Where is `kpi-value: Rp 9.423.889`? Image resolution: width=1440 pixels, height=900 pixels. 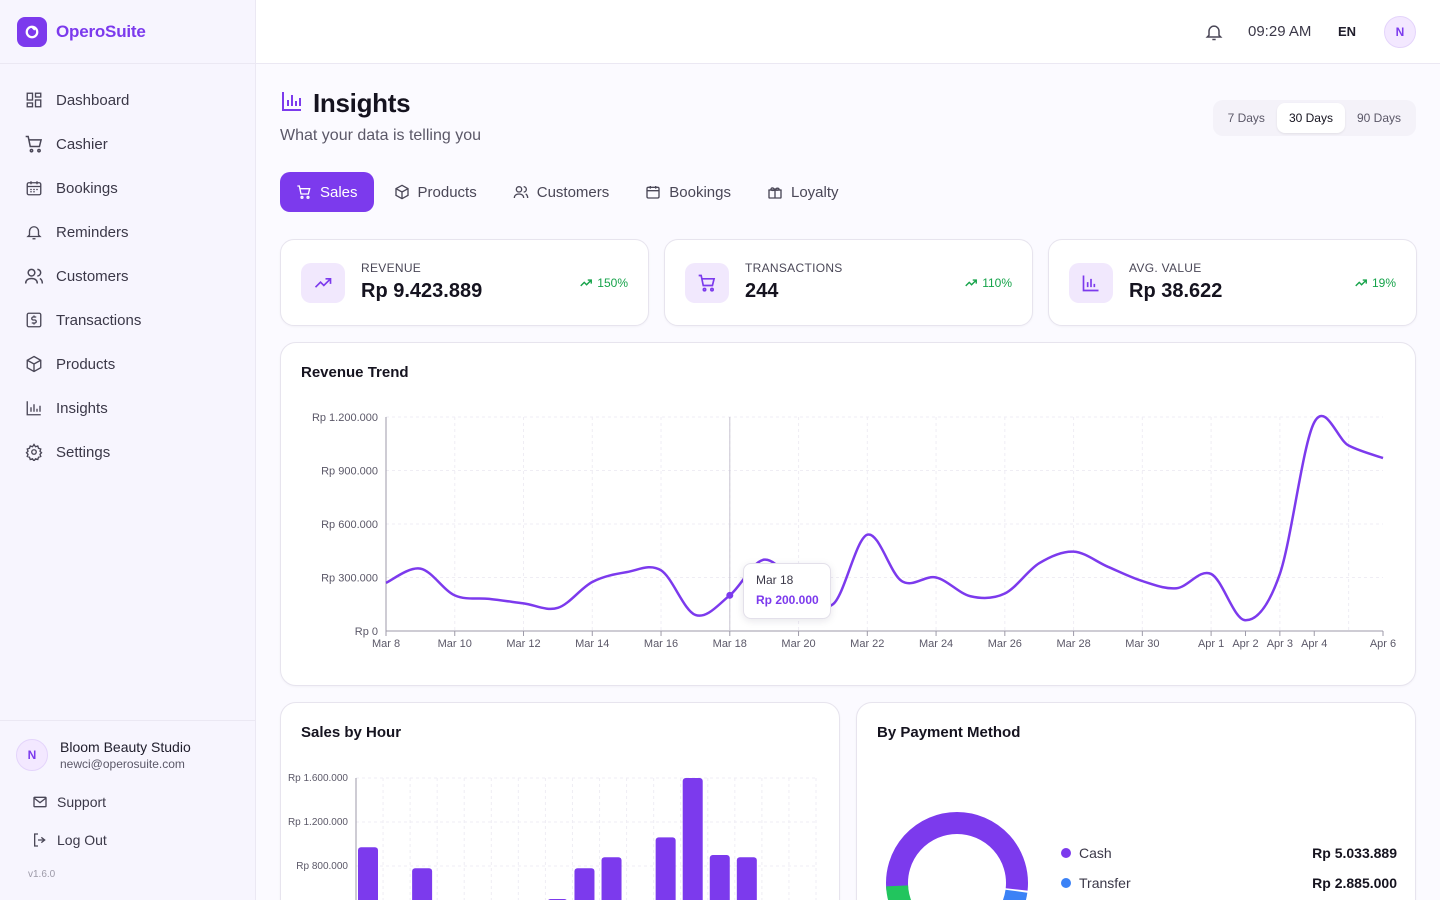
kpi-value: Rp 9.423.889 is located at coordinates (422, 291).